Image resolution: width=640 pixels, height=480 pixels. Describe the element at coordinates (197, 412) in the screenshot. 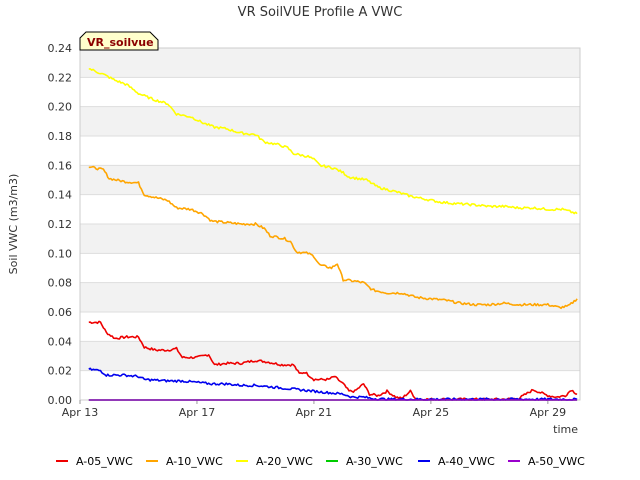

I see `x-tick-label: Apr 17` at that location.